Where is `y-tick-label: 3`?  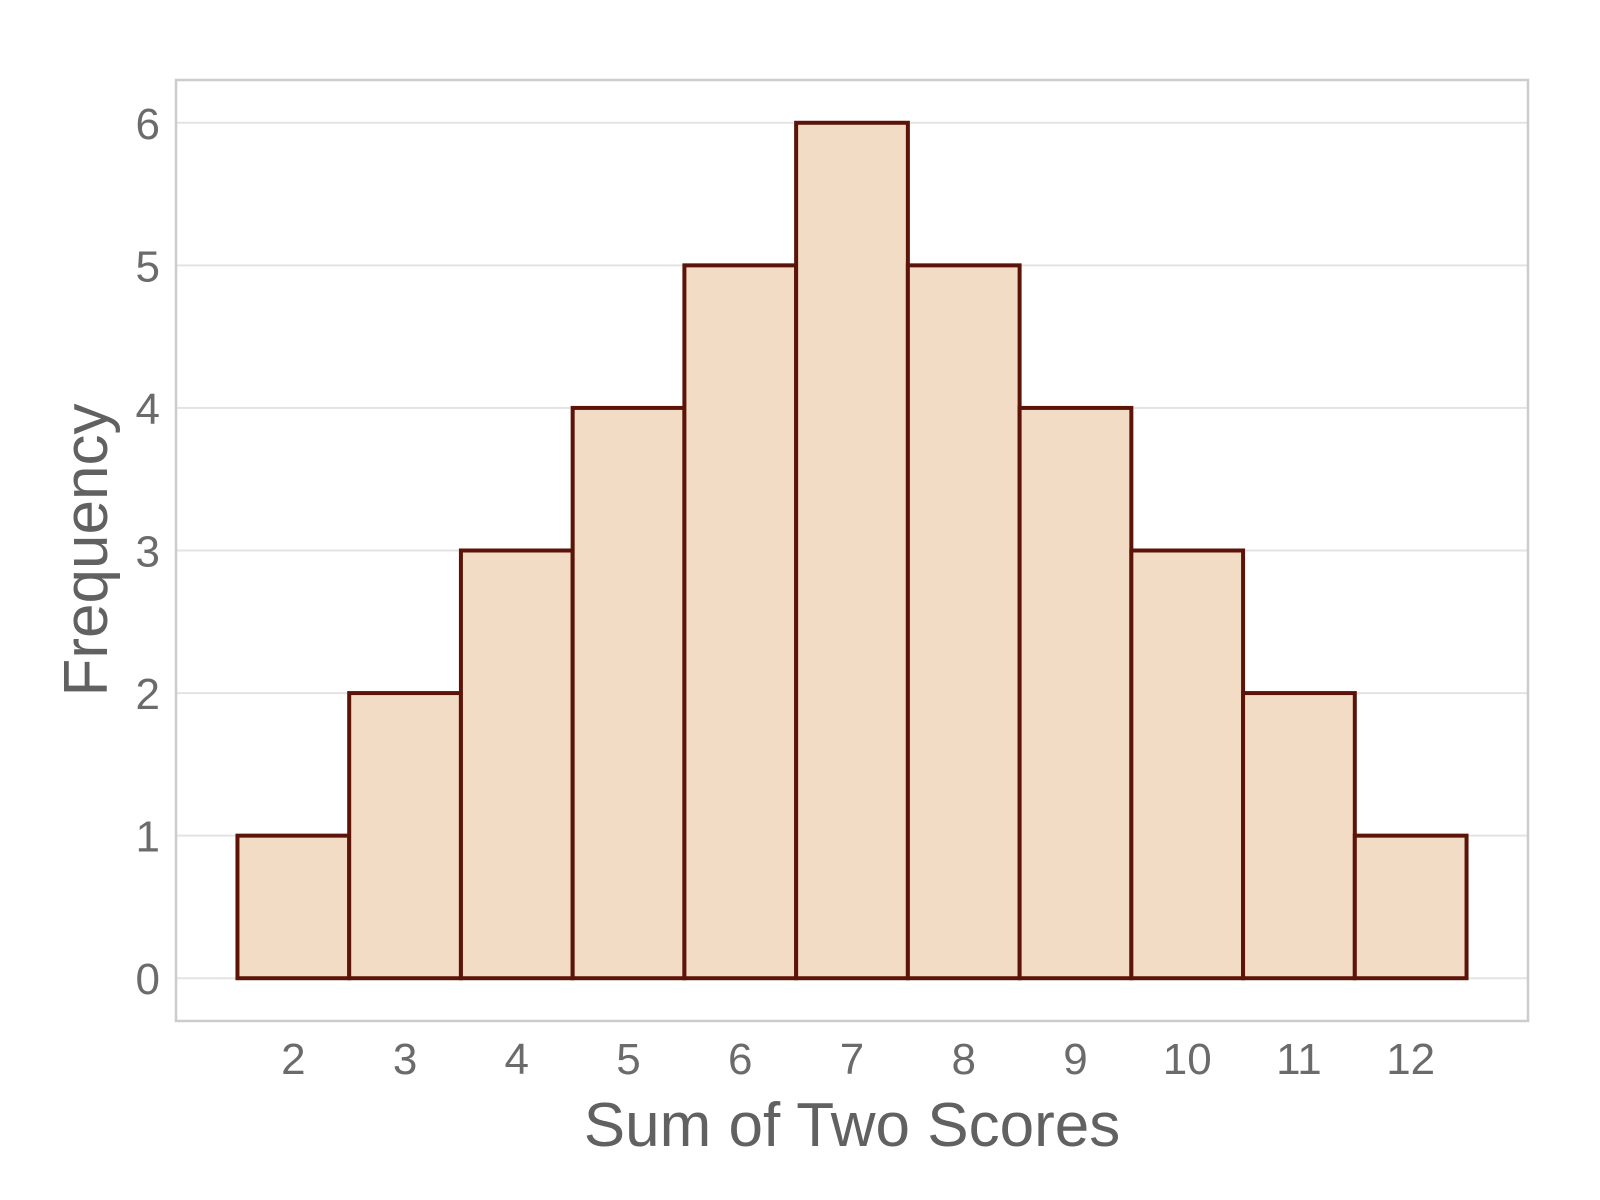
y-tick-label: 3 is located at coordinates (148, 552).